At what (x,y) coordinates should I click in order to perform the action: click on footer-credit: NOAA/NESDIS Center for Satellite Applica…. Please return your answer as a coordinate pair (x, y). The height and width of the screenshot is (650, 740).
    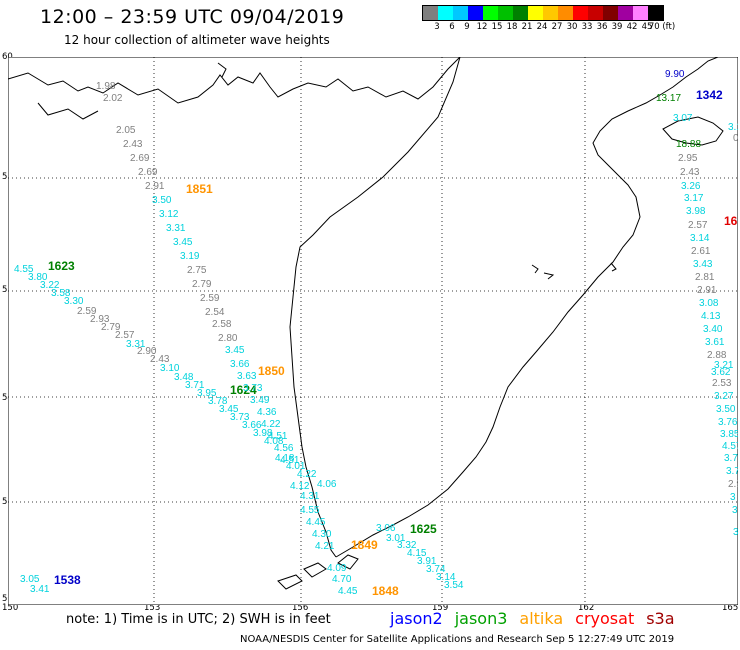
    Looking at the image, I should click on (457, 639).